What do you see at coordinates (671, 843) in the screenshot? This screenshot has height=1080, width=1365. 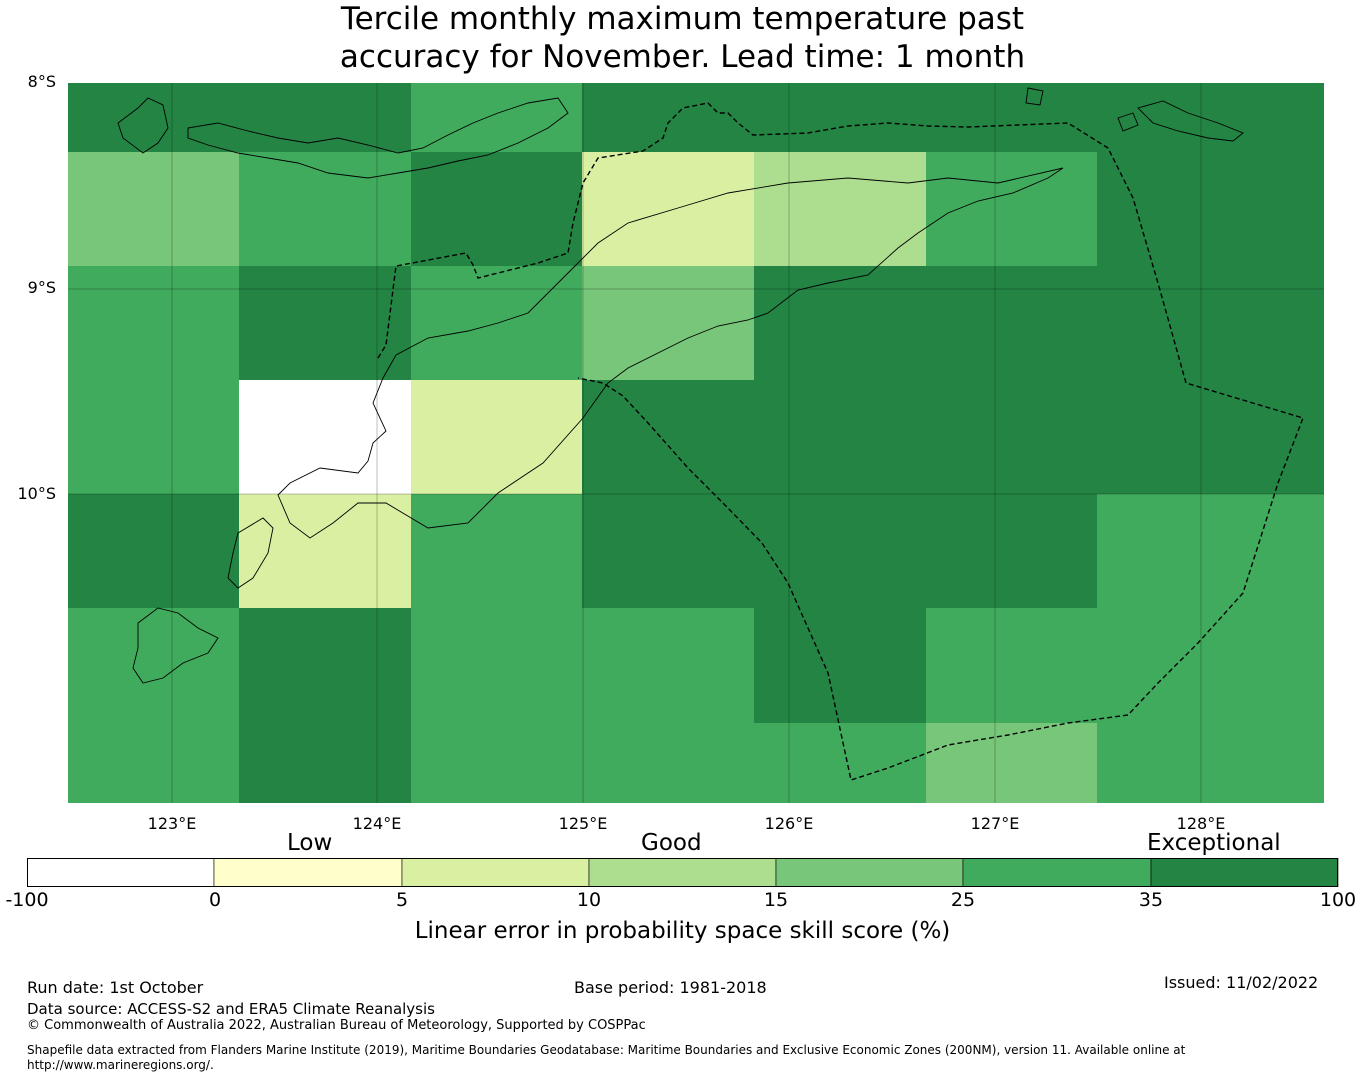 I see `category-good: Good` at bounding box center [671, 843].